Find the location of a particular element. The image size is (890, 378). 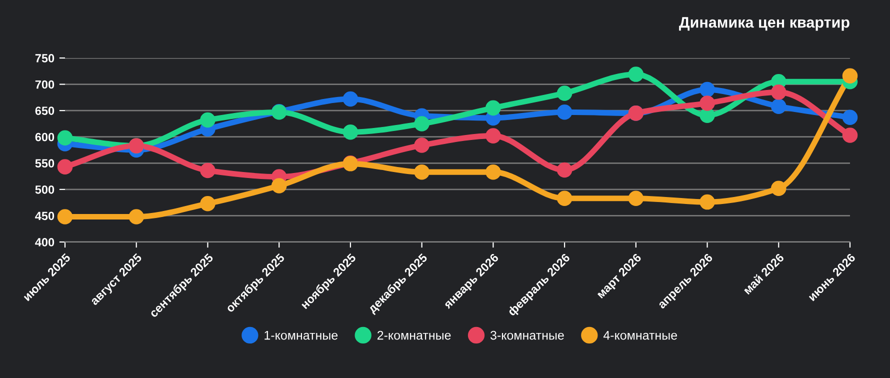

y-tick-label: 600 is located at coordinates (44, 137).